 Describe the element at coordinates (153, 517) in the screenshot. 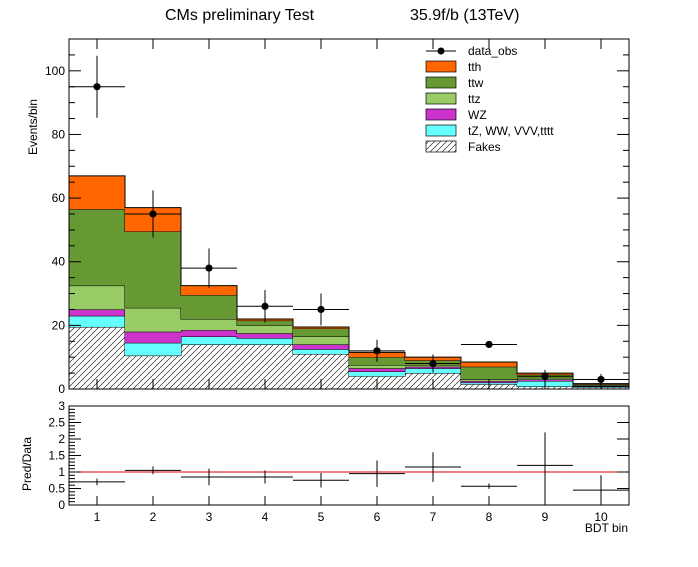

I see `x-tick-label: 2` at that location.